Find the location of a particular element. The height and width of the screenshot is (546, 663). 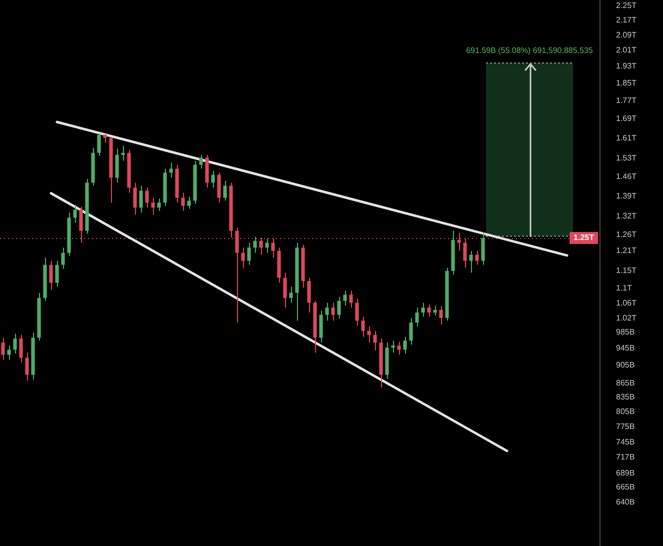

y-tick-label: 1.93T is located at coordinates (626, 66).